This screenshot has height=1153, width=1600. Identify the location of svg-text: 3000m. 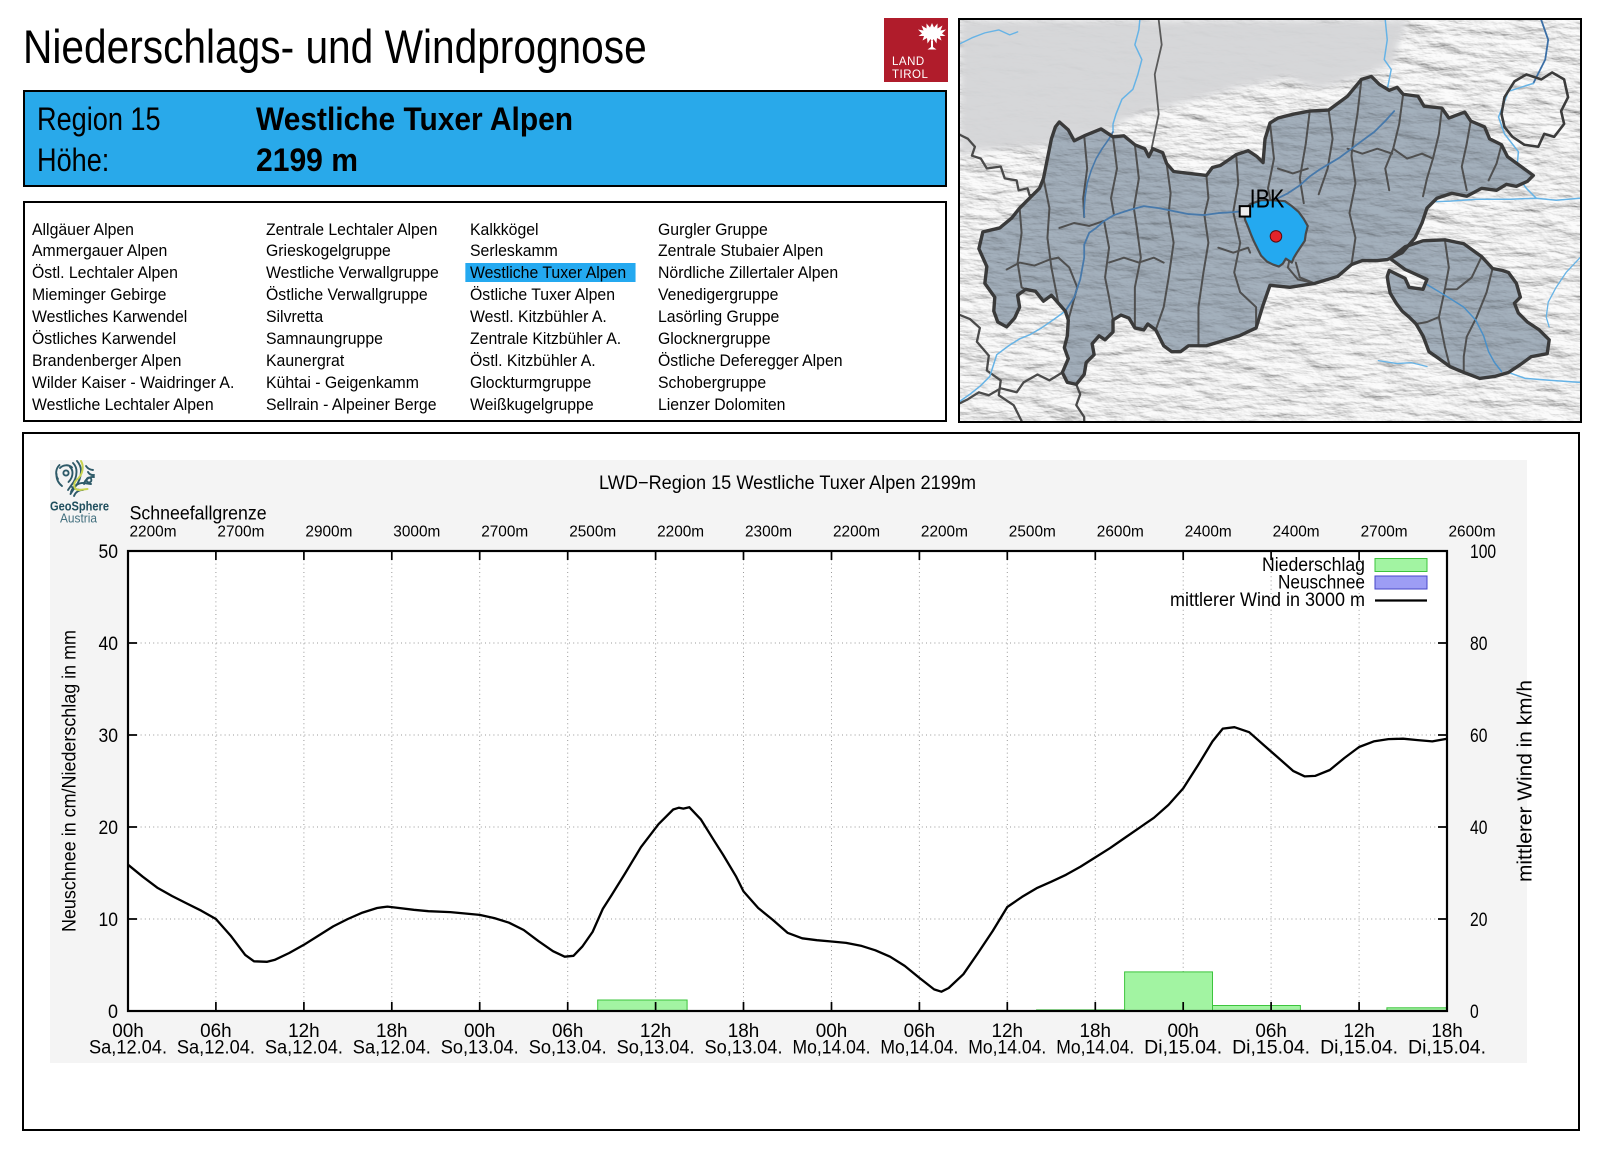
(416, 532).